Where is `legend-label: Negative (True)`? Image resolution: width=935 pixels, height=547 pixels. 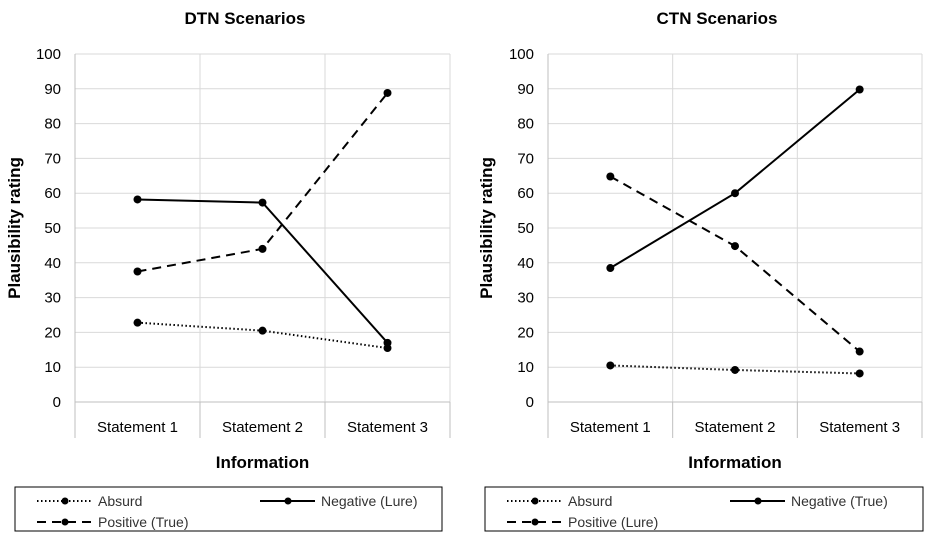 legend-label: Negative (True) is located at coordinates (839, 501).